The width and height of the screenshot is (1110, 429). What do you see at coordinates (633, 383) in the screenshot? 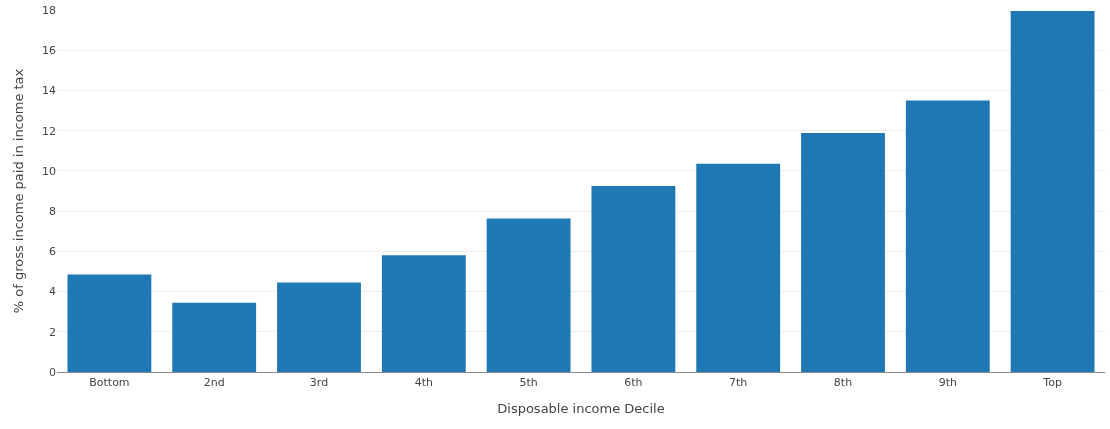
I see `x-tick-label: 6th` at bounding box center [633, 383].